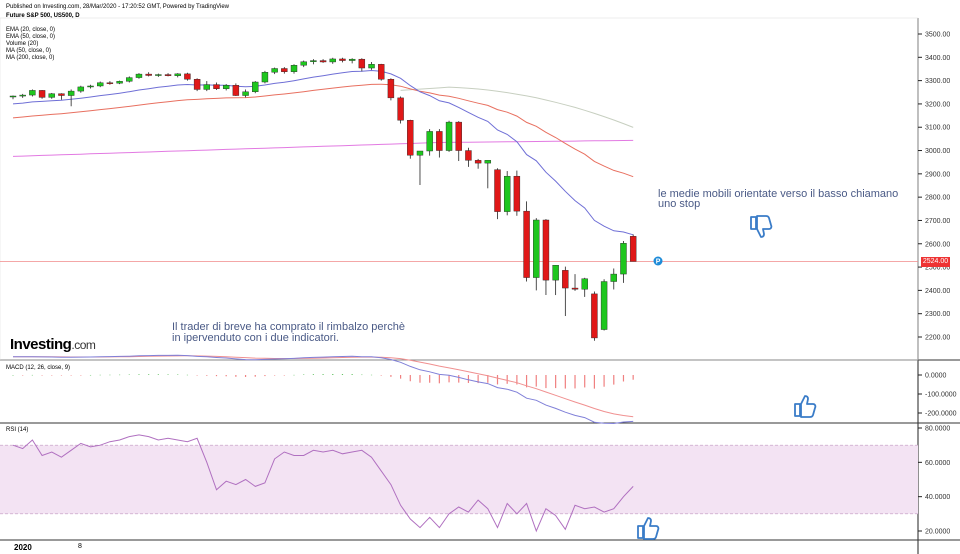  I want to click on p-marker-icon, so click(658, 261).